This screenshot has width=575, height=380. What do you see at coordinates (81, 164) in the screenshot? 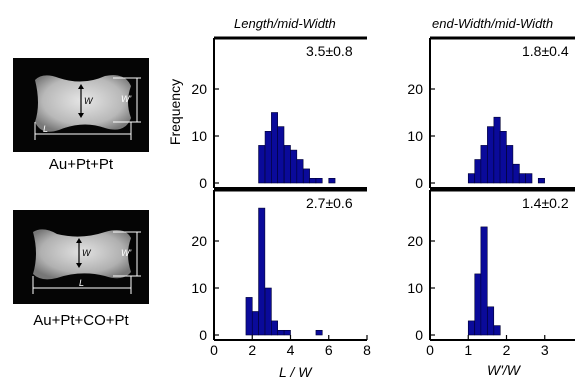
I see `sample-label-au-pt-pt: Au+Pt+Pt` at bounding box center [81, 164].